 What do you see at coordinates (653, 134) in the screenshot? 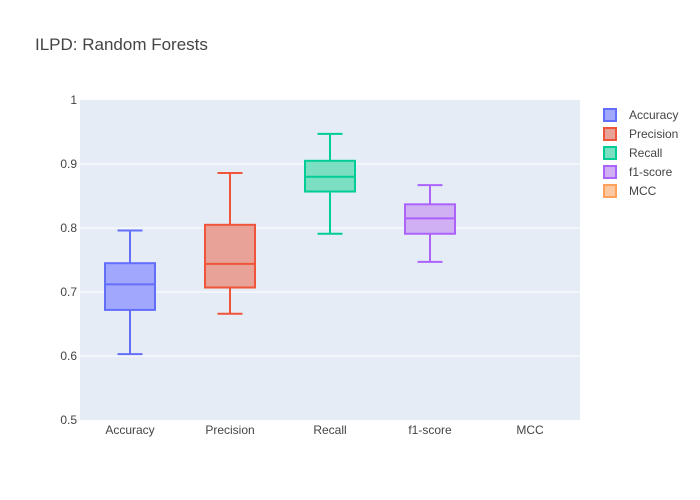
I see `legend-label: Precision` at bounding box center [653, 134].